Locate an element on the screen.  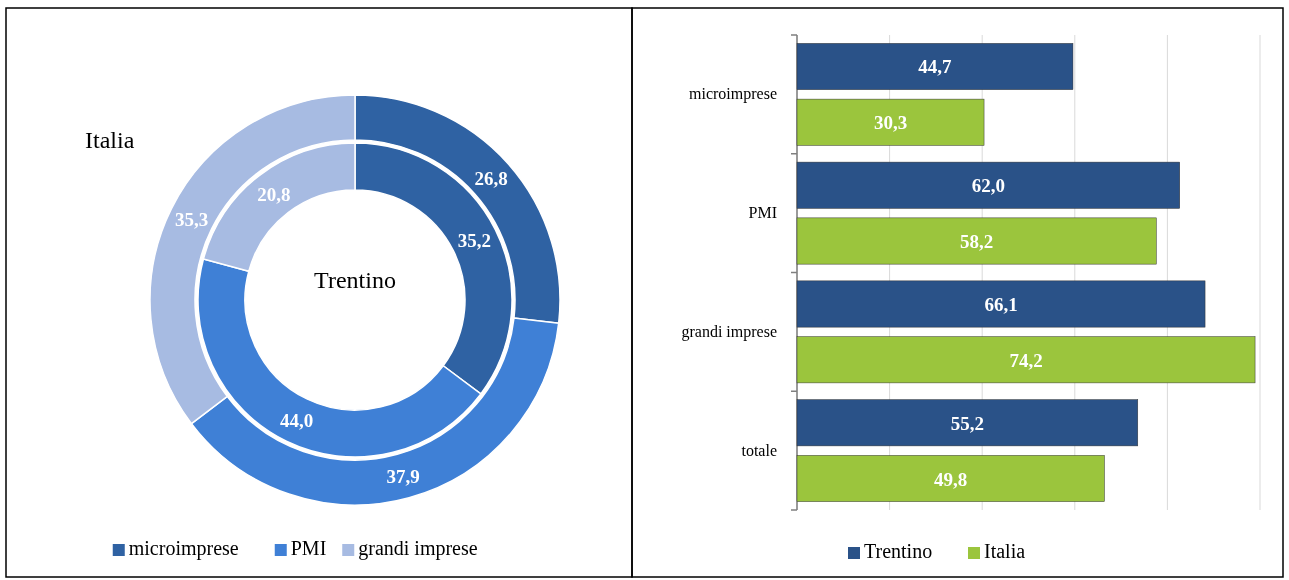
y-tick-label: PMI is located at coordinates (762, 213).